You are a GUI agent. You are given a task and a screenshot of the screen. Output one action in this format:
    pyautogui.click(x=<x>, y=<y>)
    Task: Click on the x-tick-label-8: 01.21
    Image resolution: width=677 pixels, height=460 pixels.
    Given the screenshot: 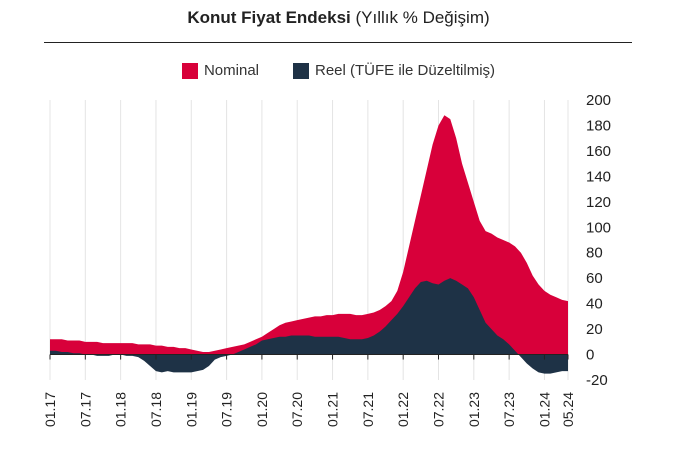 What is the action you would take?
    pyautogui.click(x=333, y=409)
    